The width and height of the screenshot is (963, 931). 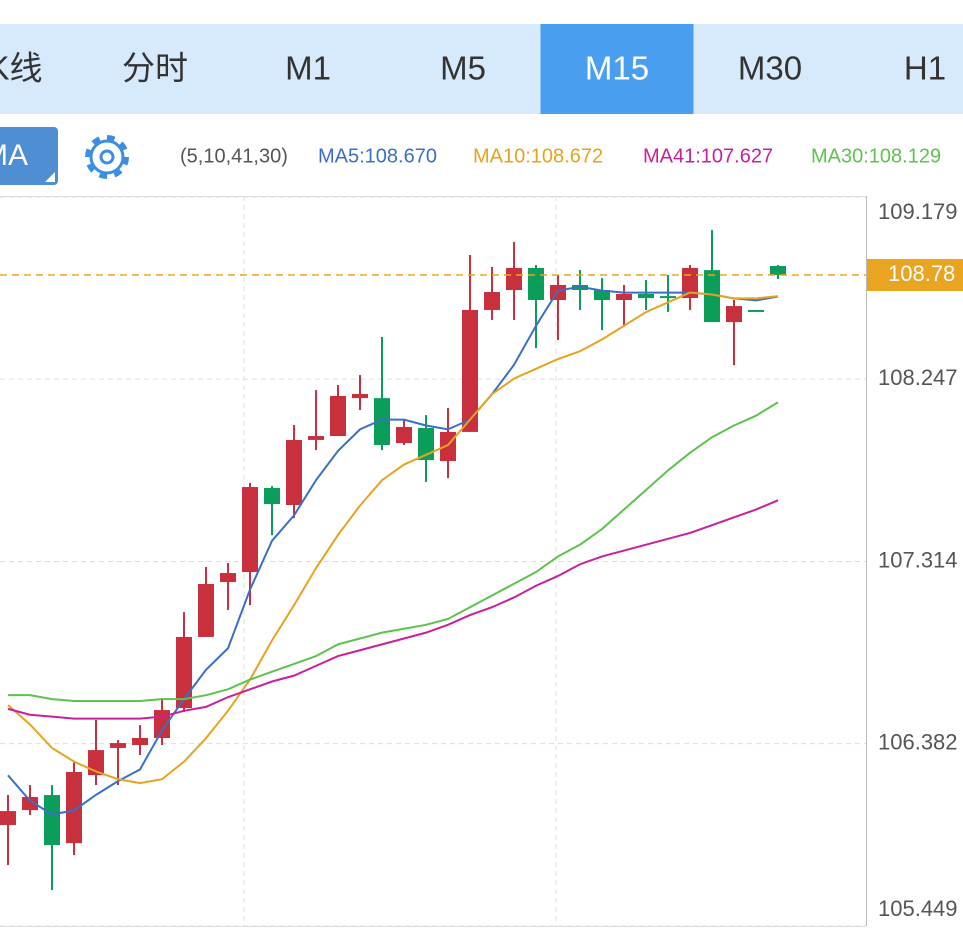 I want to click on tab-bar, so click(x=481, y=69).